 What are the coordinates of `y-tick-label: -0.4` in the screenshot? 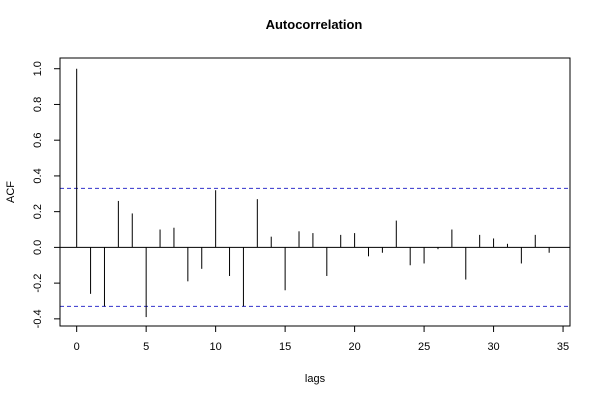 It's located at (38, 318).